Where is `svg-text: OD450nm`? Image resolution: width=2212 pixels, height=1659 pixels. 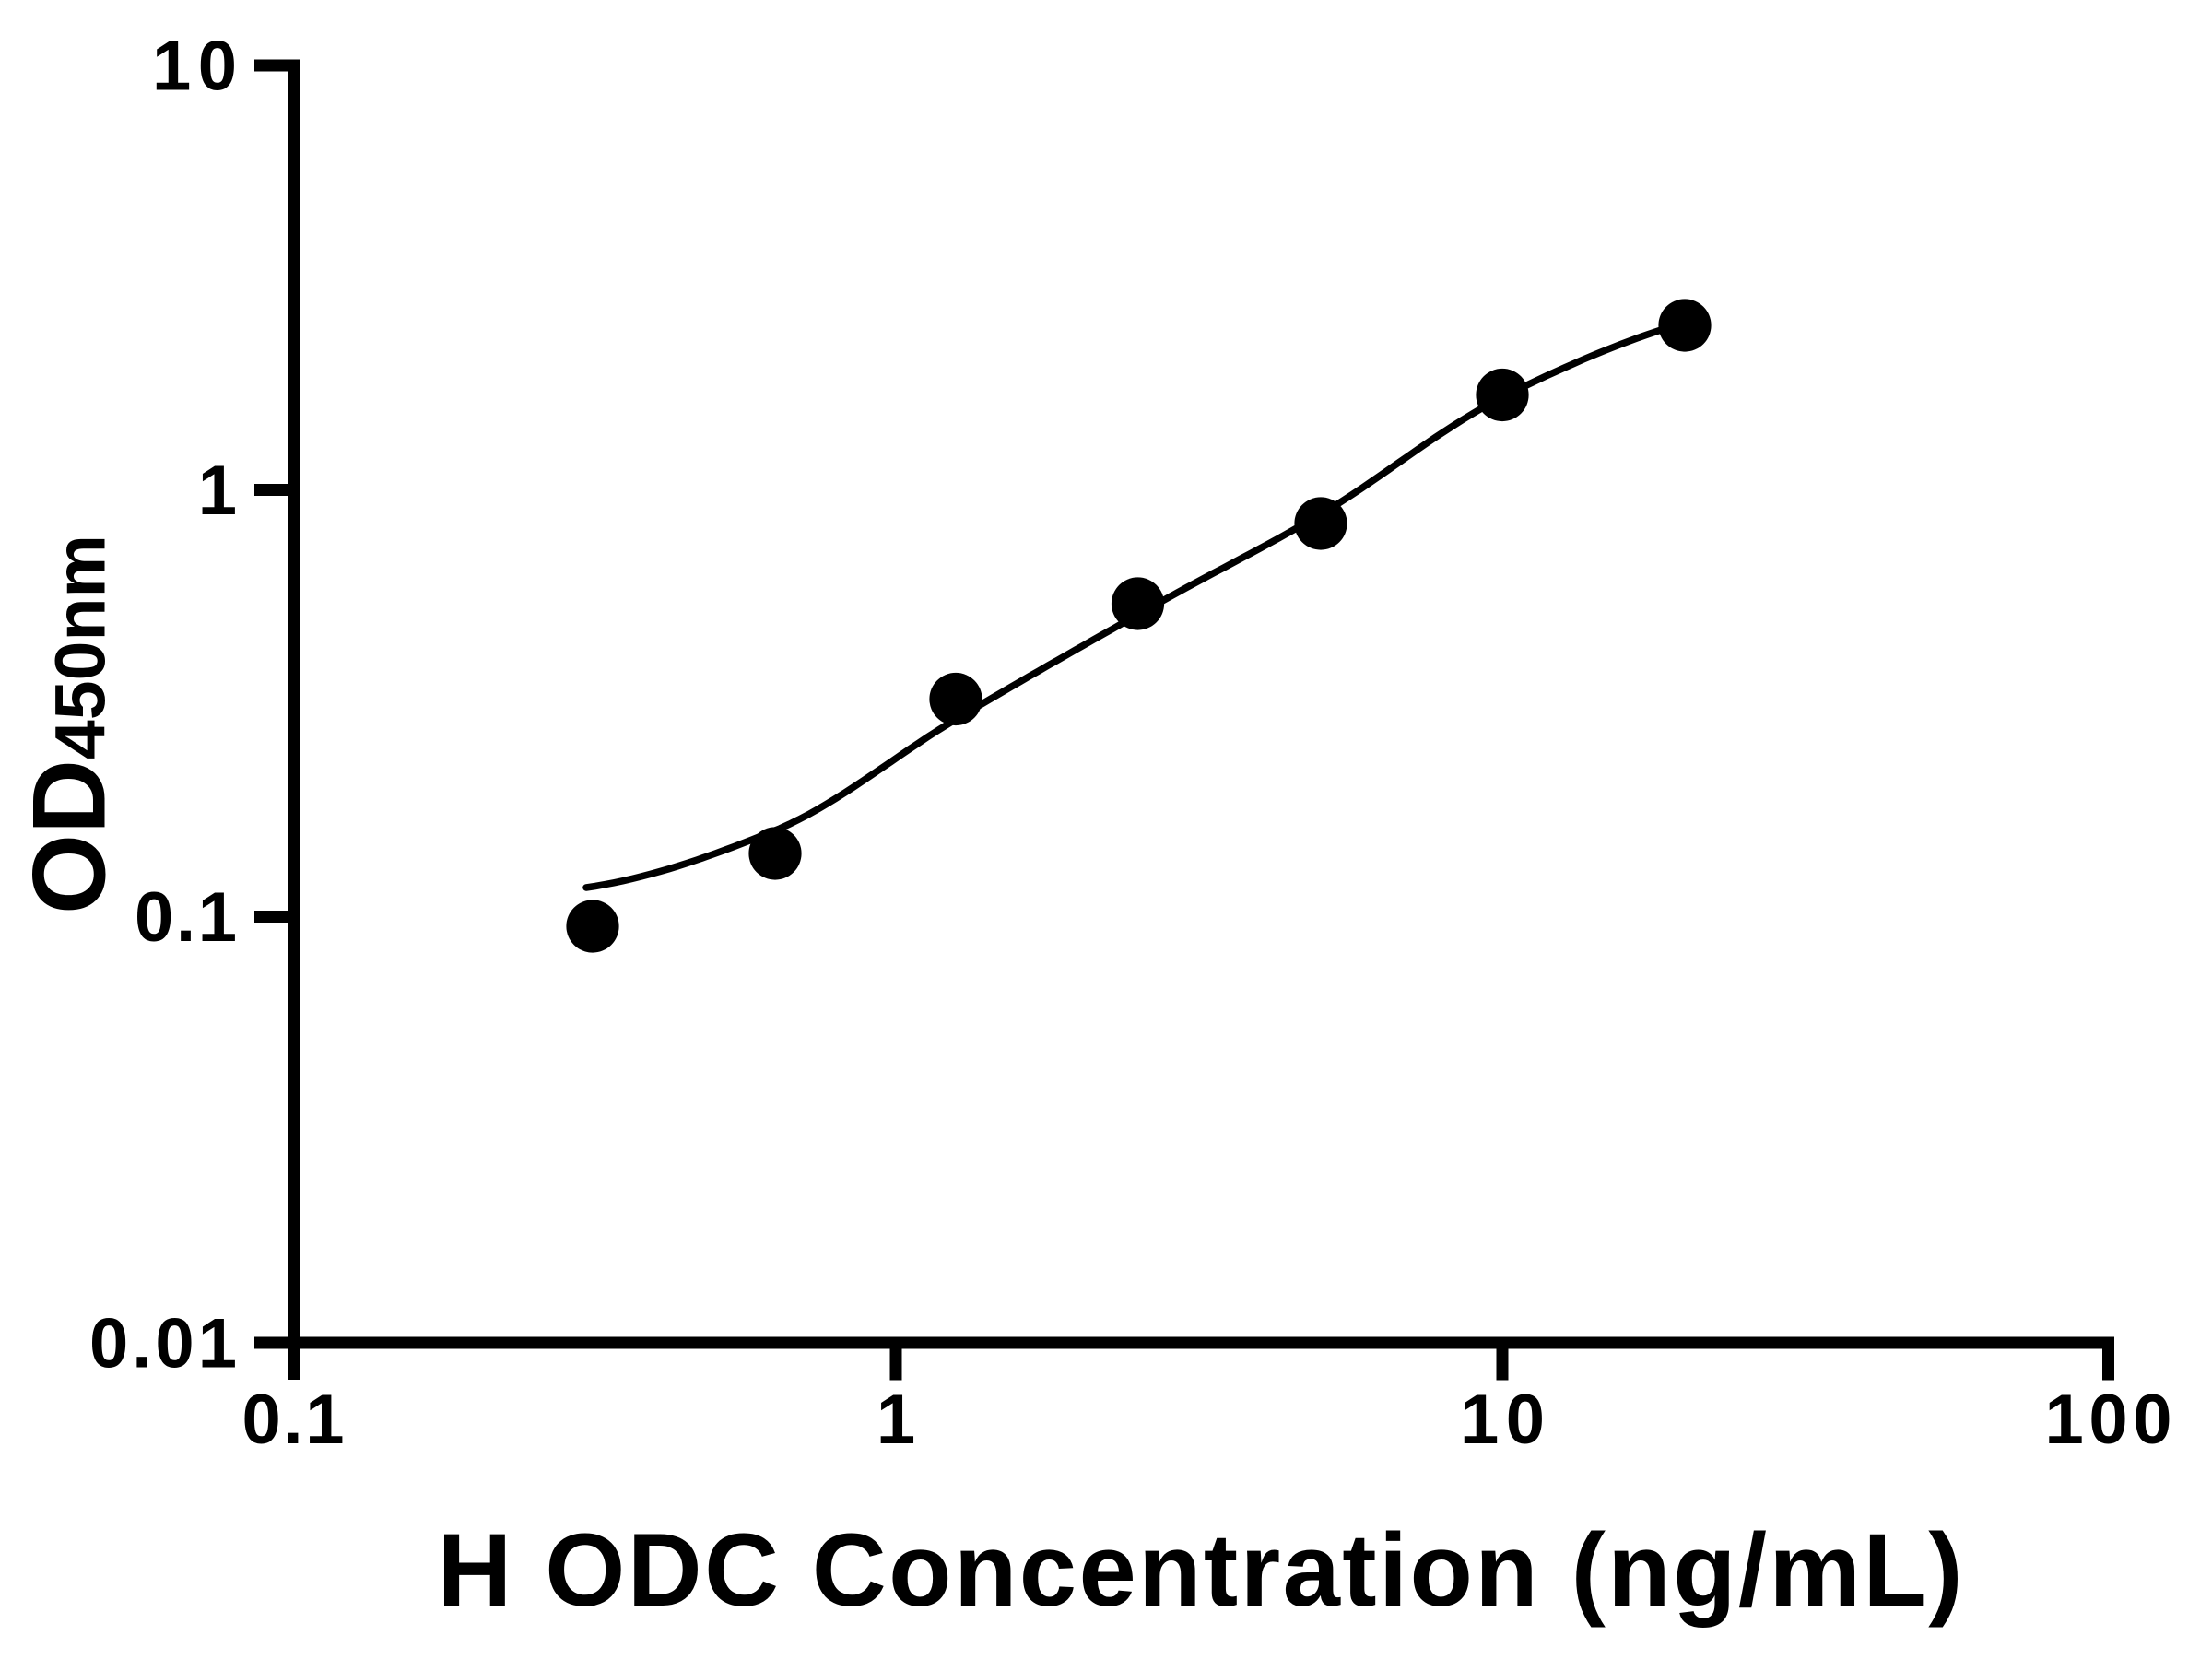 svg-text: OD450nm is located at coordinates (69, 724).